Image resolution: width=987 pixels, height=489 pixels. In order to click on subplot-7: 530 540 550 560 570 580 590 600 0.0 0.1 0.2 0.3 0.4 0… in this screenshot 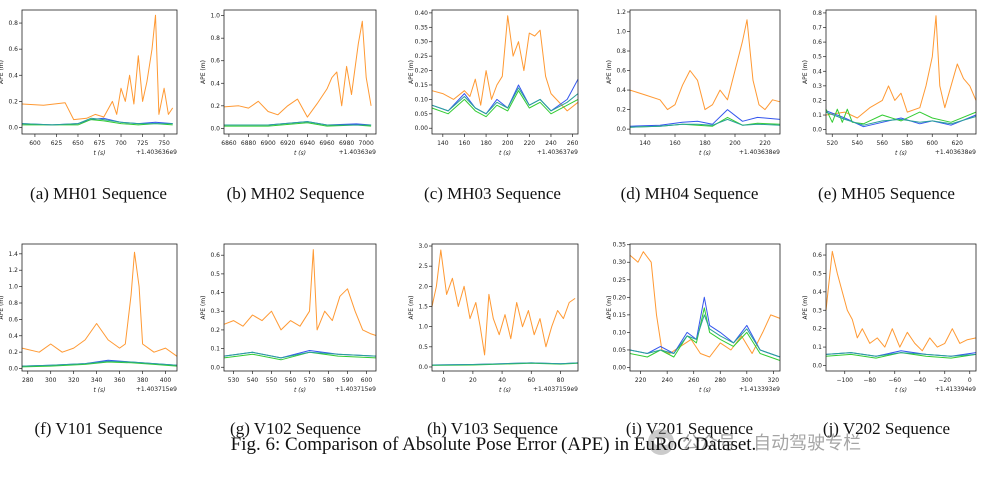, I will do `click(288, 318)`.